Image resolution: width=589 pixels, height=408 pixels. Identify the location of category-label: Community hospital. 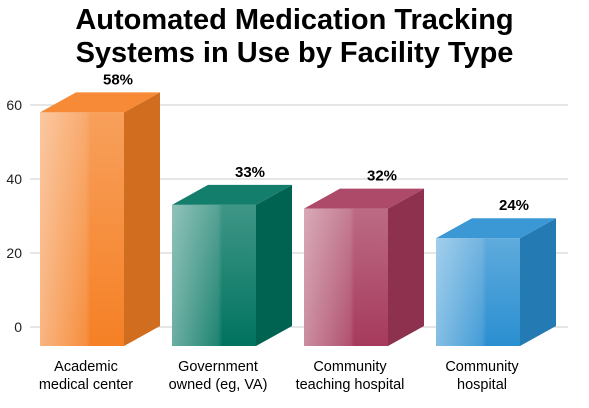
(482, 376).